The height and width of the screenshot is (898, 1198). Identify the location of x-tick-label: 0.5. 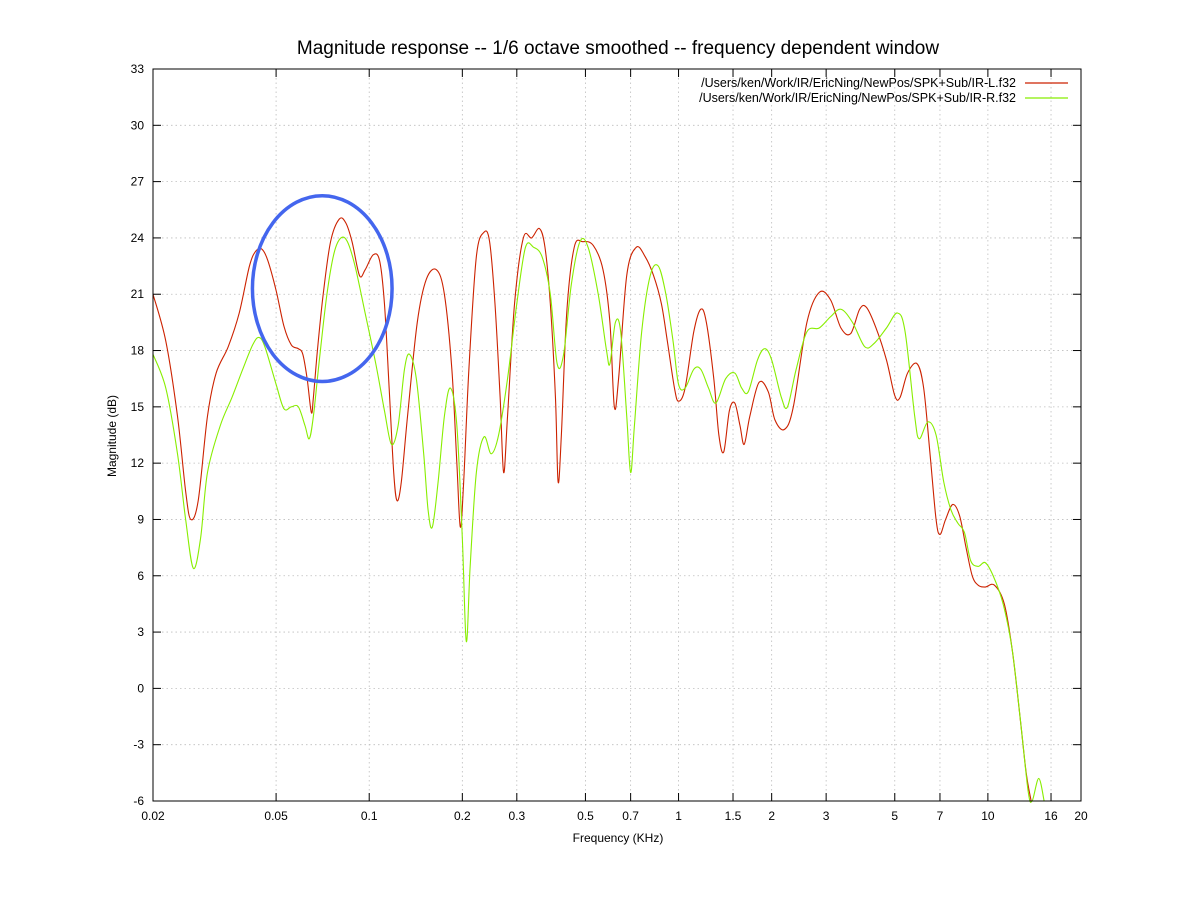
(585, 816).